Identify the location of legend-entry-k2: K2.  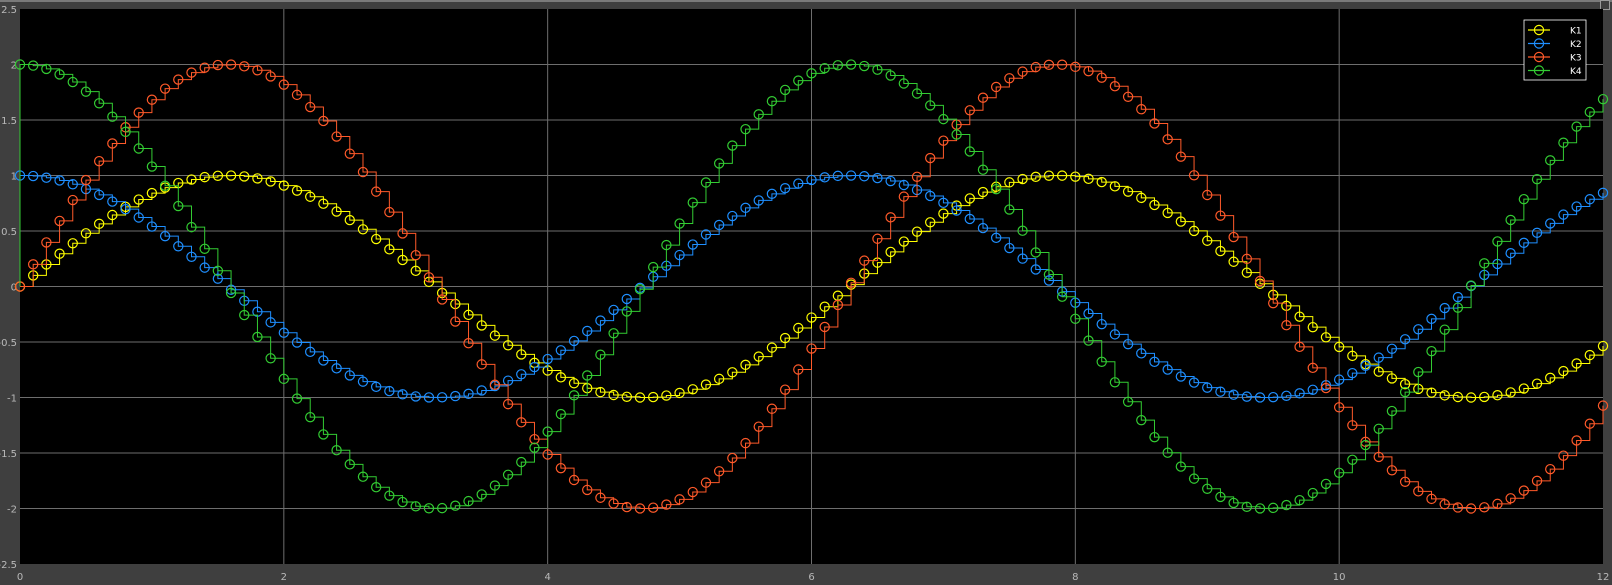
(1555, 44).